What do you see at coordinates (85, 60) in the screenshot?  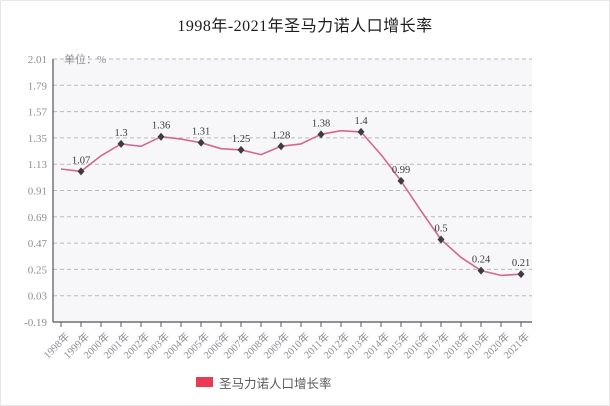 I see `unit-label: 单位：%` at bounding box center [85, 60].